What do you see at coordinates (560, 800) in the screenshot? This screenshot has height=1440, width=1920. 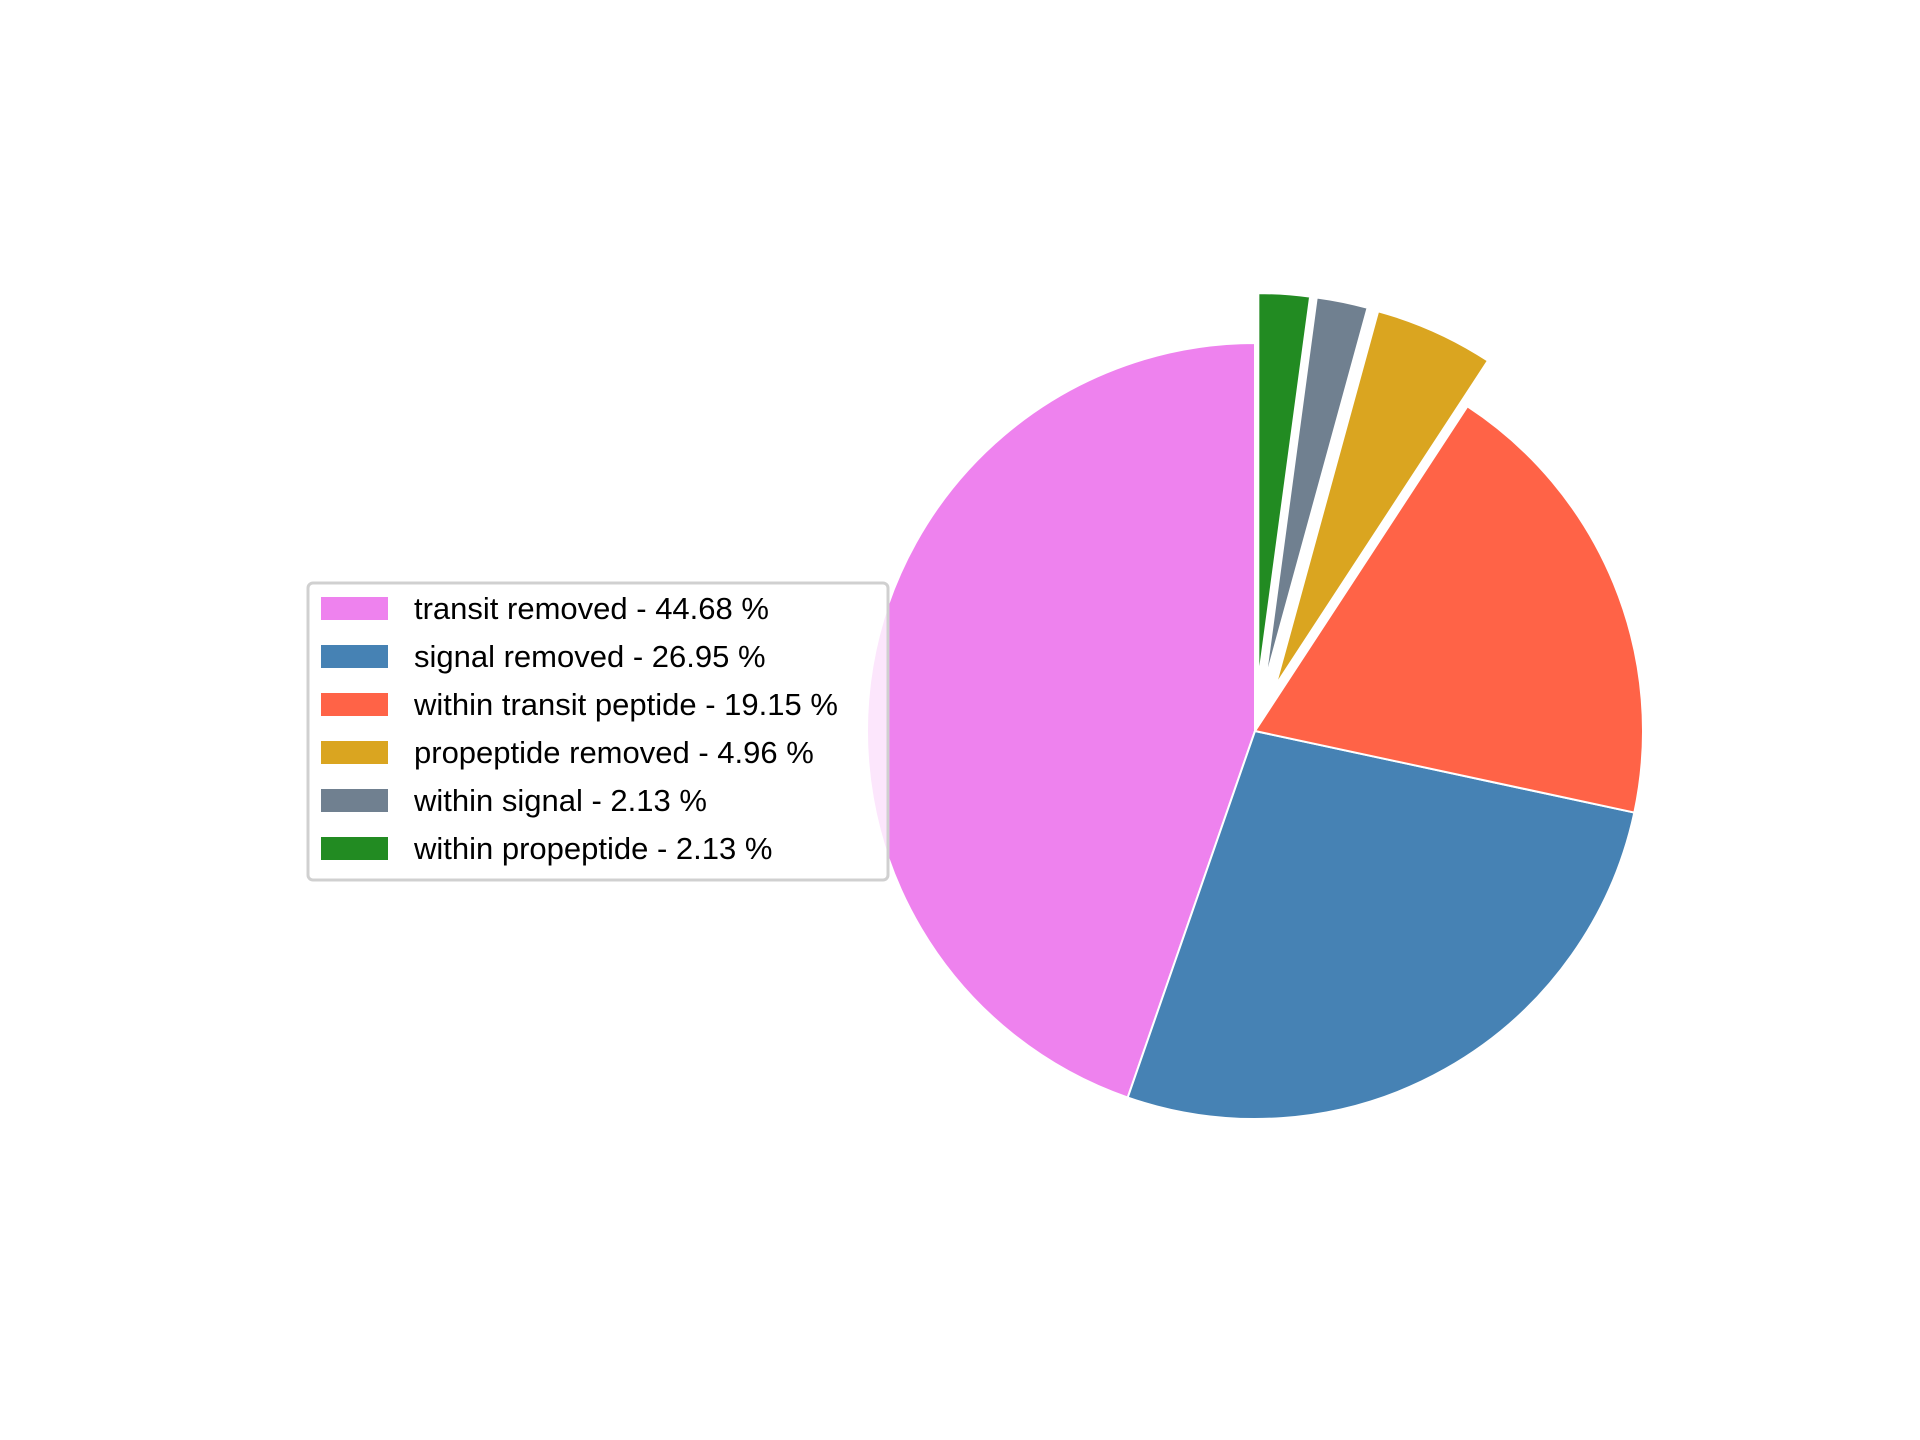 I see `legend-label-within-signal: within signal - 2.13 %` at bounding box center [560, 800].